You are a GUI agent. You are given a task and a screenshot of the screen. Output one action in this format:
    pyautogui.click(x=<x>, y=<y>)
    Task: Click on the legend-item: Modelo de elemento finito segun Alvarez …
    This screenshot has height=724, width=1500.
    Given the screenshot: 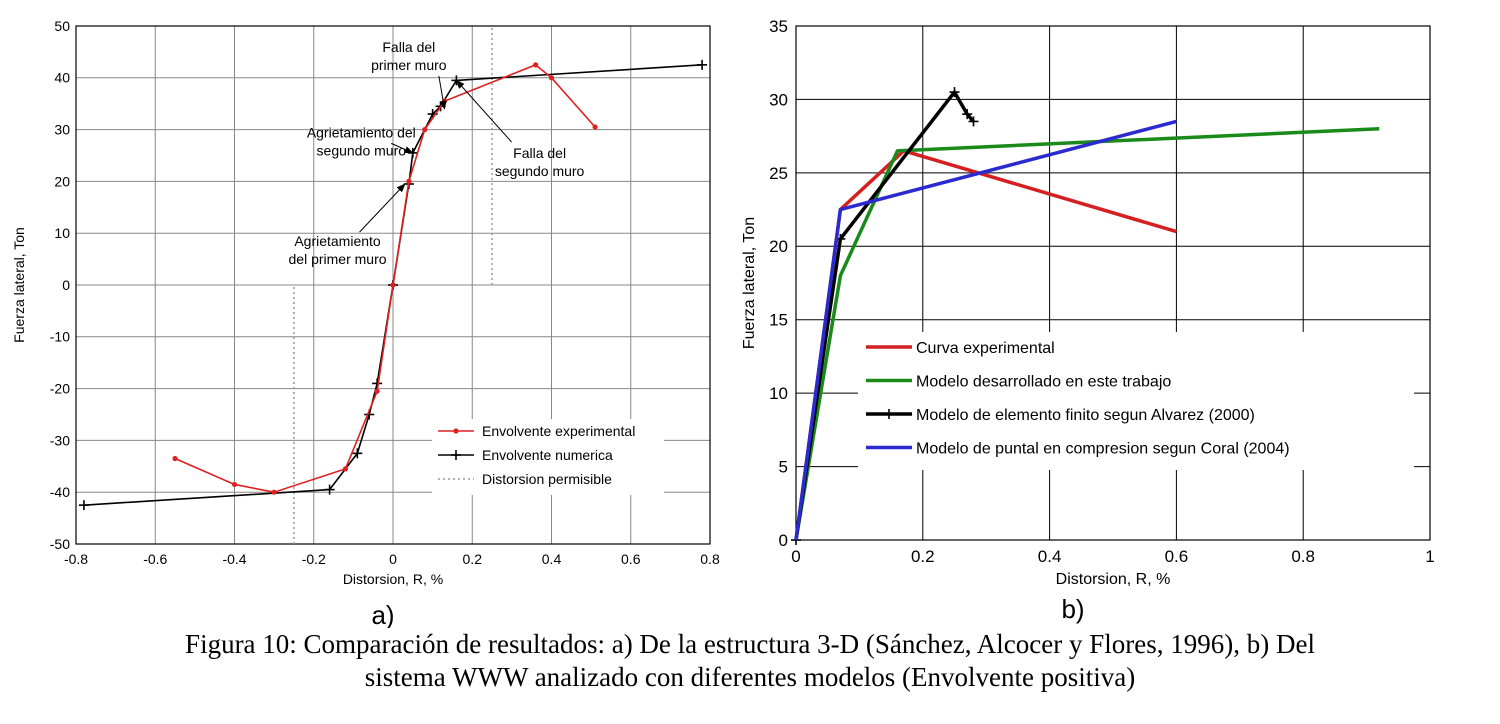 What is the action you would take?
    pyautogui.click(x=1060, y=415)
    